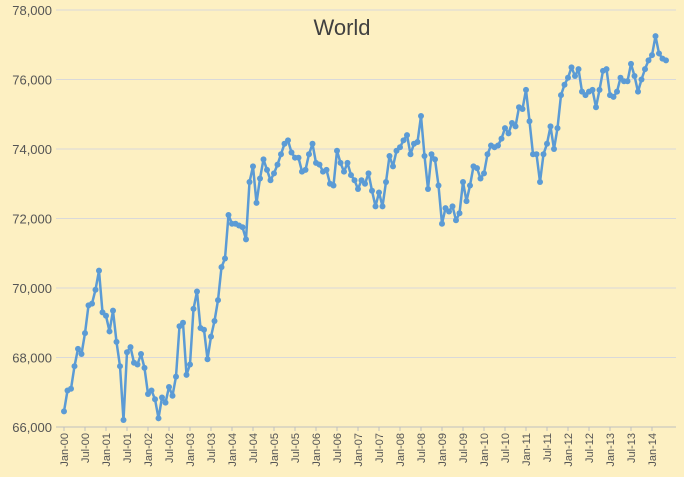  Describe the element at coordinates (32, 80) in the screenshot. I see `y-tick-label: 76,000` at that location.